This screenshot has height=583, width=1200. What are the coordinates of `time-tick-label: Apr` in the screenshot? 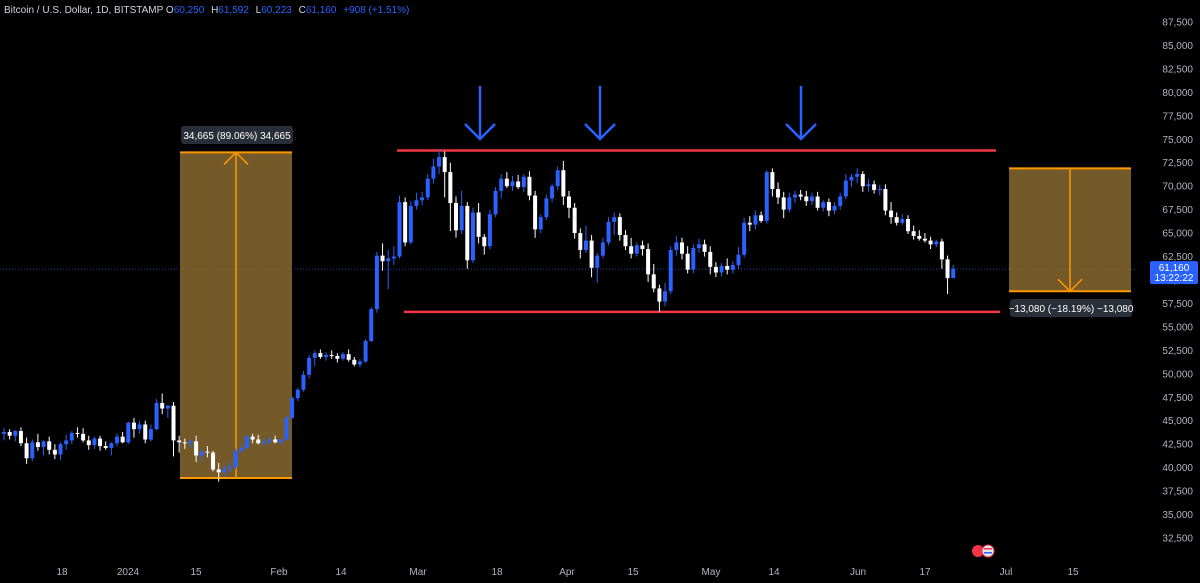 It's located at (567, 572).